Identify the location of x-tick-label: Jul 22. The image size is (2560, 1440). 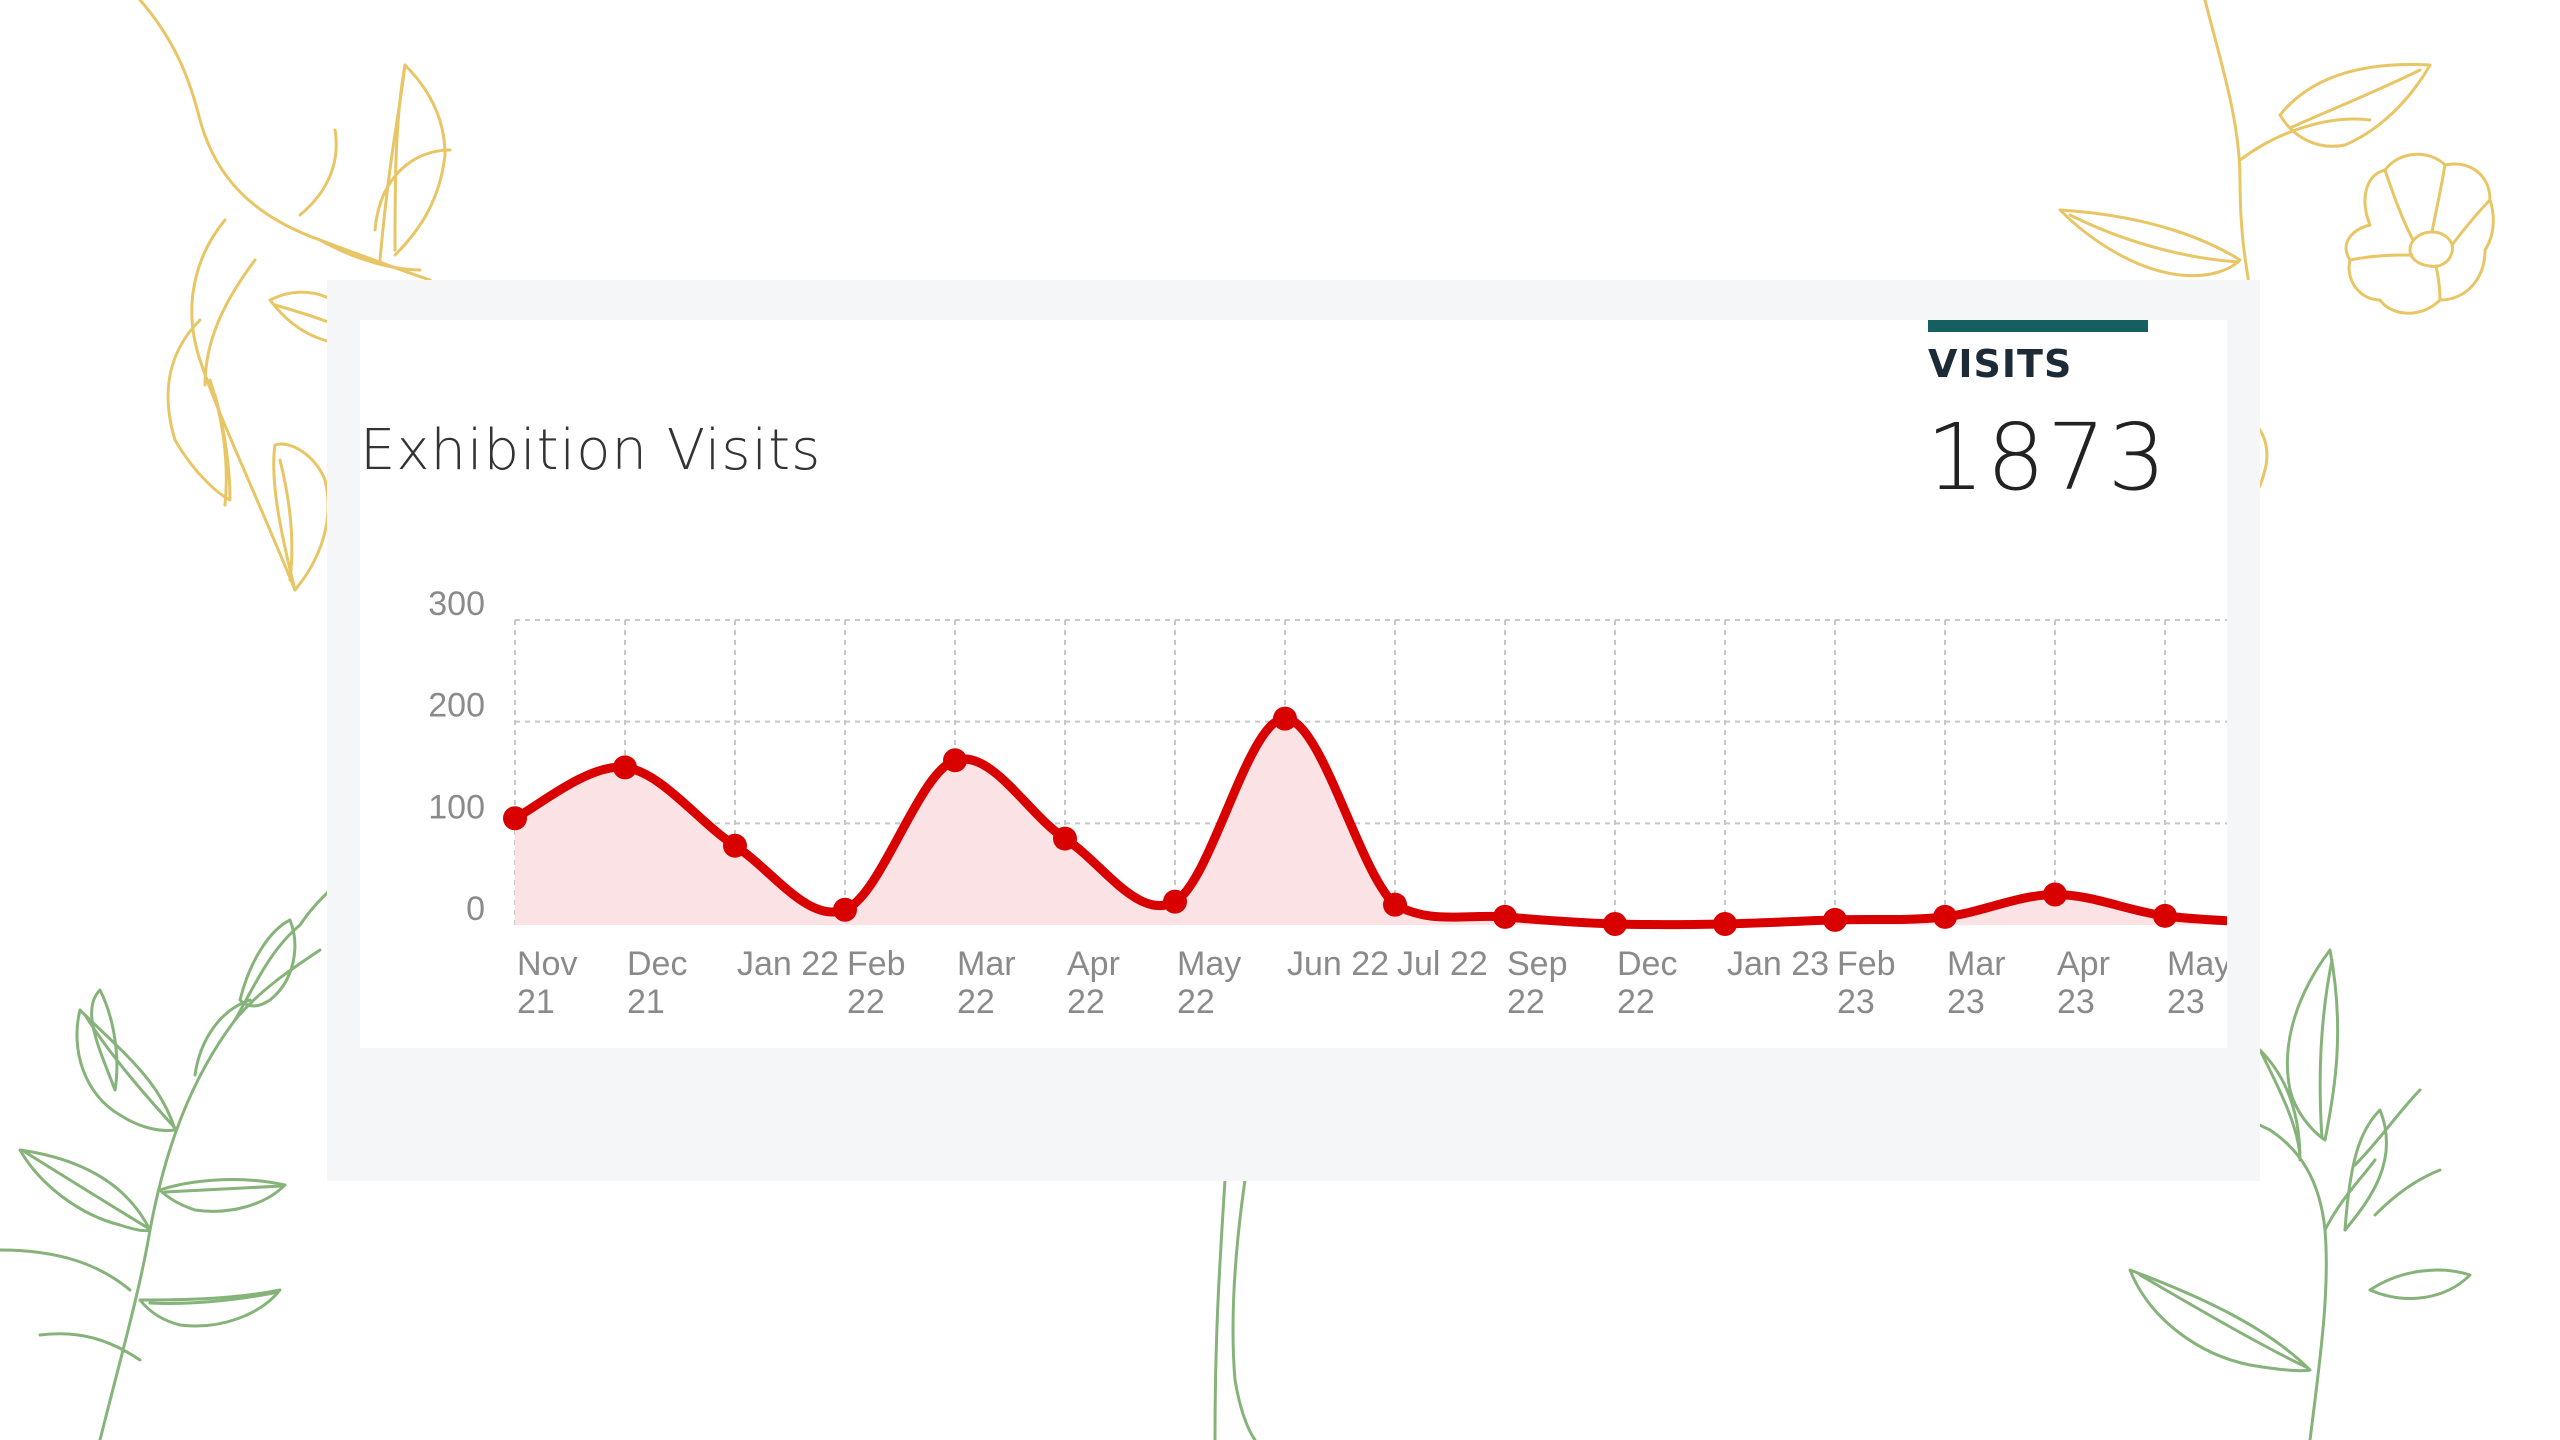
(1442, 964).